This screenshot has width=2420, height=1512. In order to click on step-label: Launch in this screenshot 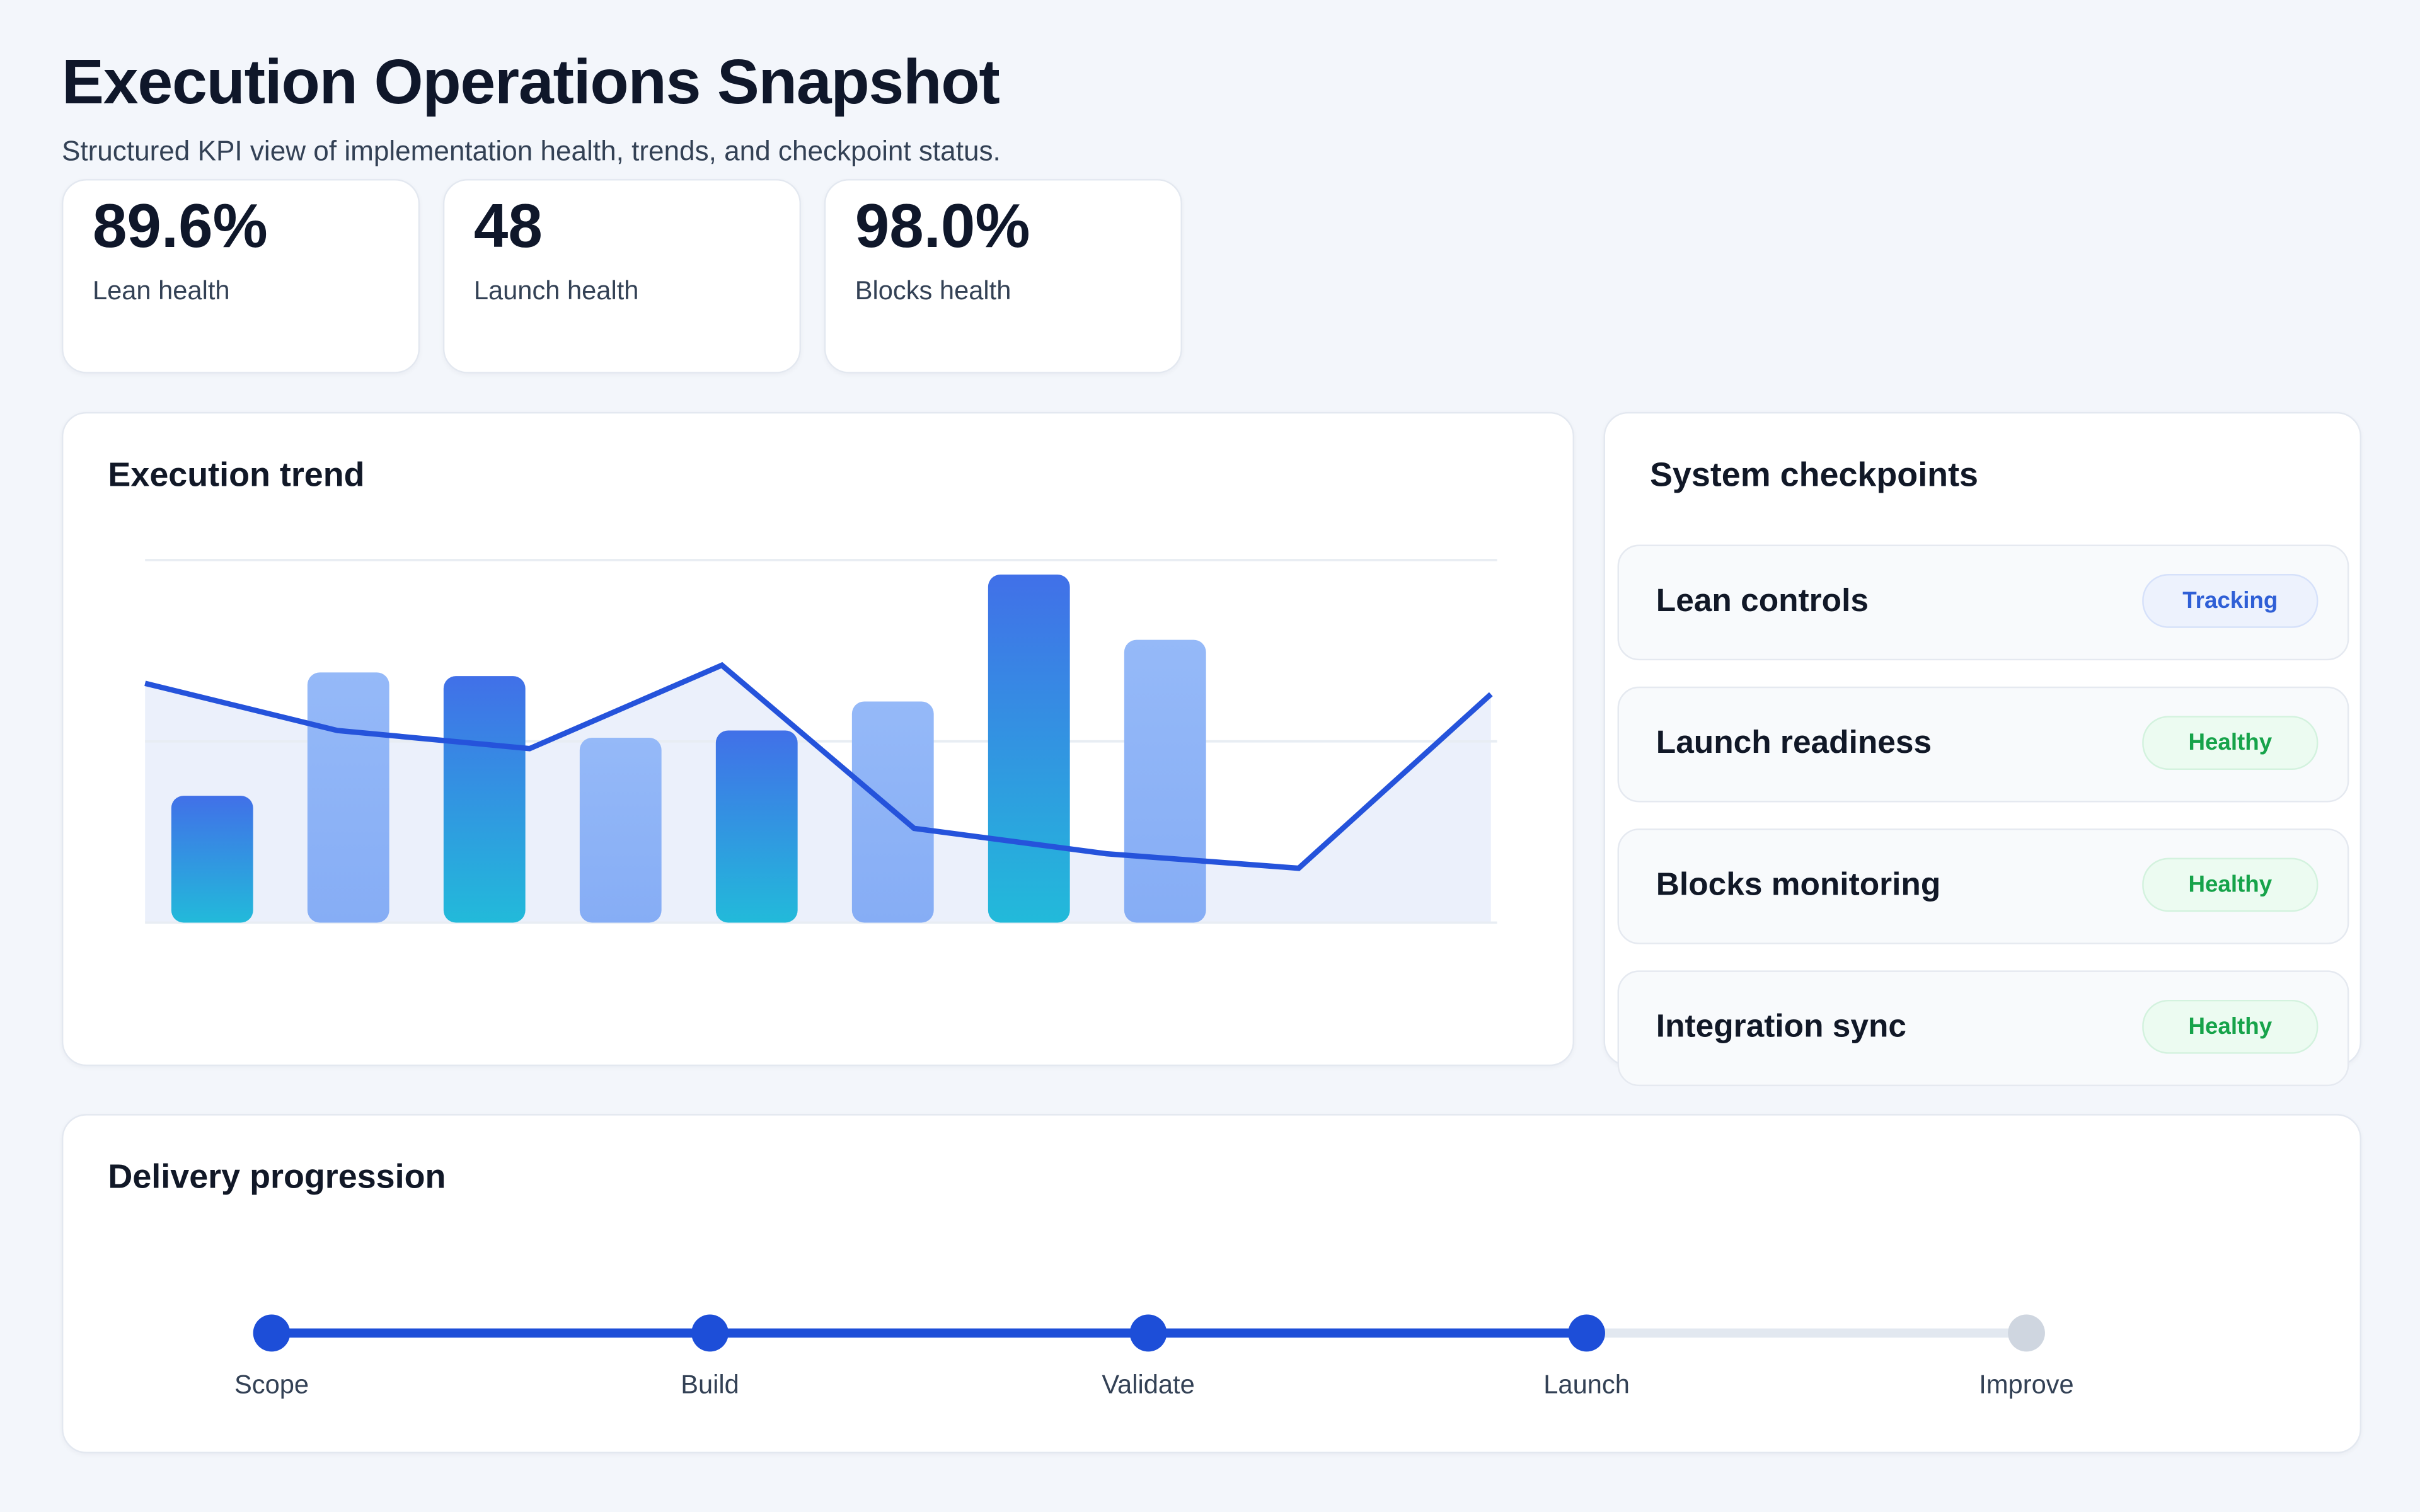, I will do `click(1586, 1385)`.